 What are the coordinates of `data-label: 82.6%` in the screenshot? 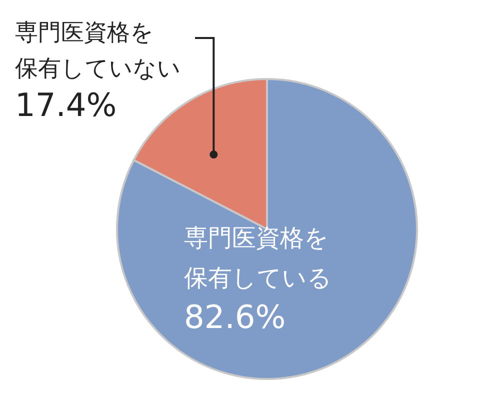 It's located at (235, 317).